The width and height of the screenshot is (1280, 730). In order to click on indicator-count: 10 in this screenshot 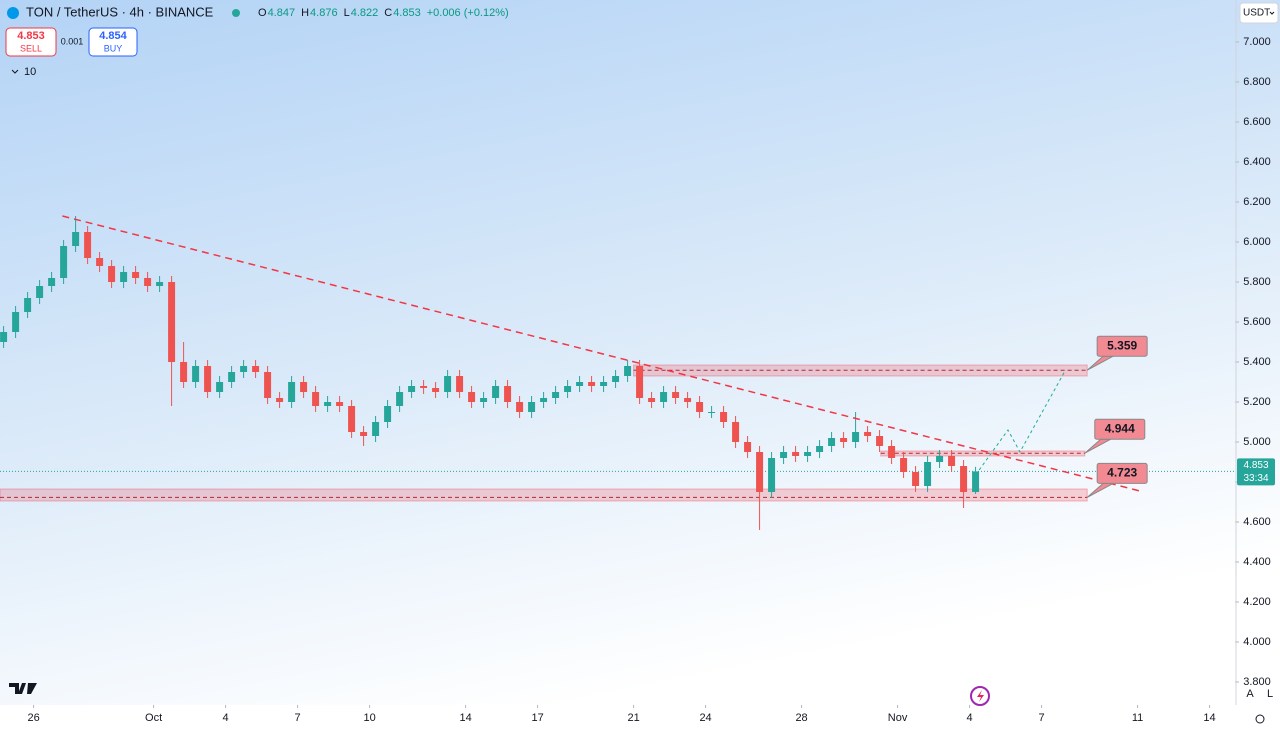, I will do `click(30, 72)`.